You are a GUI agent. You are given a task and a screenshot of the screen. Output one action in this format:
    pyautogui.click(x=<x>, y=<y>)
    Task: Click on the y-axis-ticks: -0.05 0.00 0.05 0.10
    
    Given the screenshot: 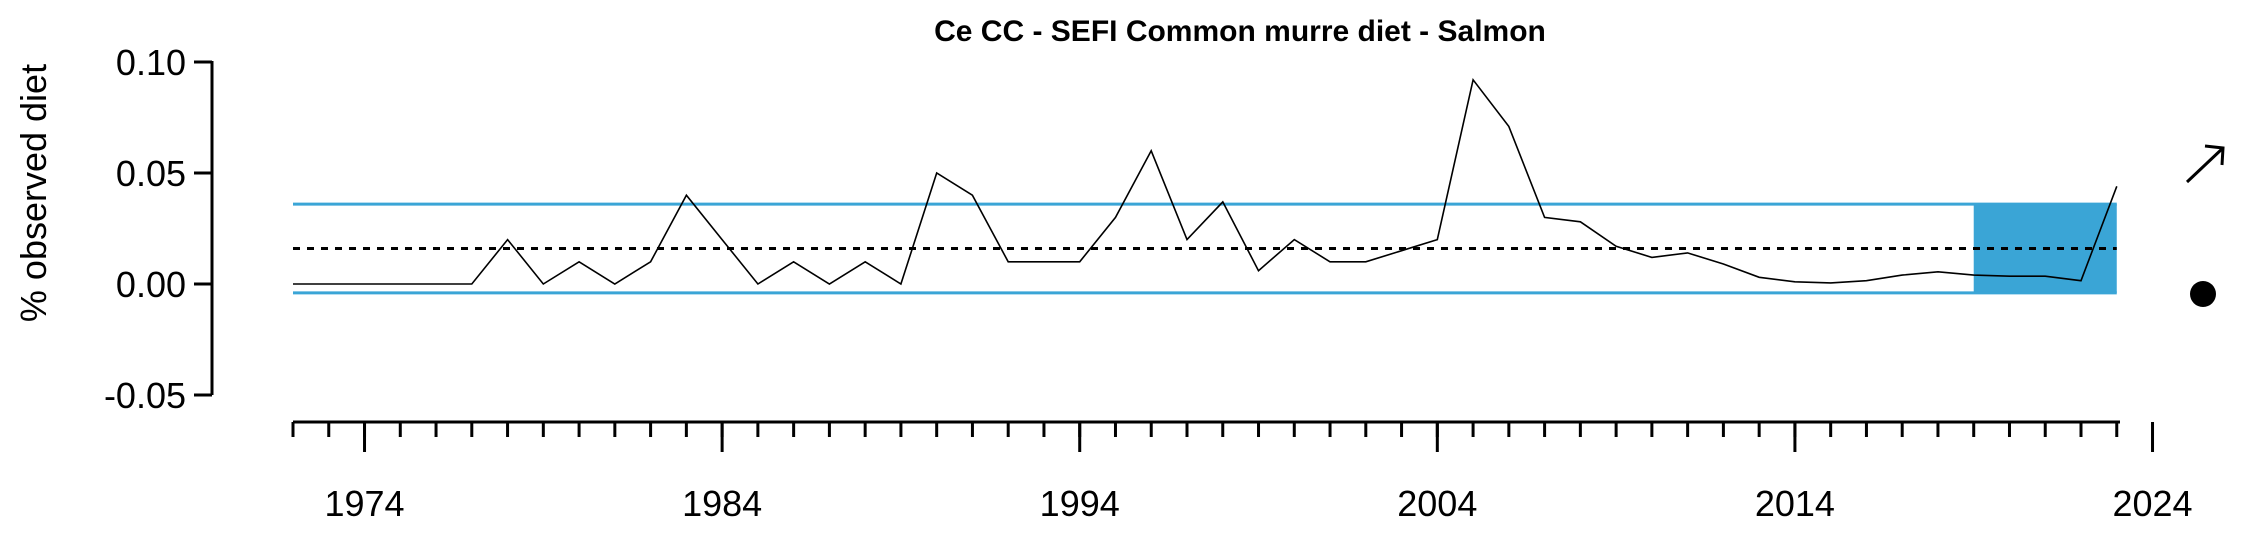 What is the action you would take?
    pyautogui.click(x=158, y=229)
    